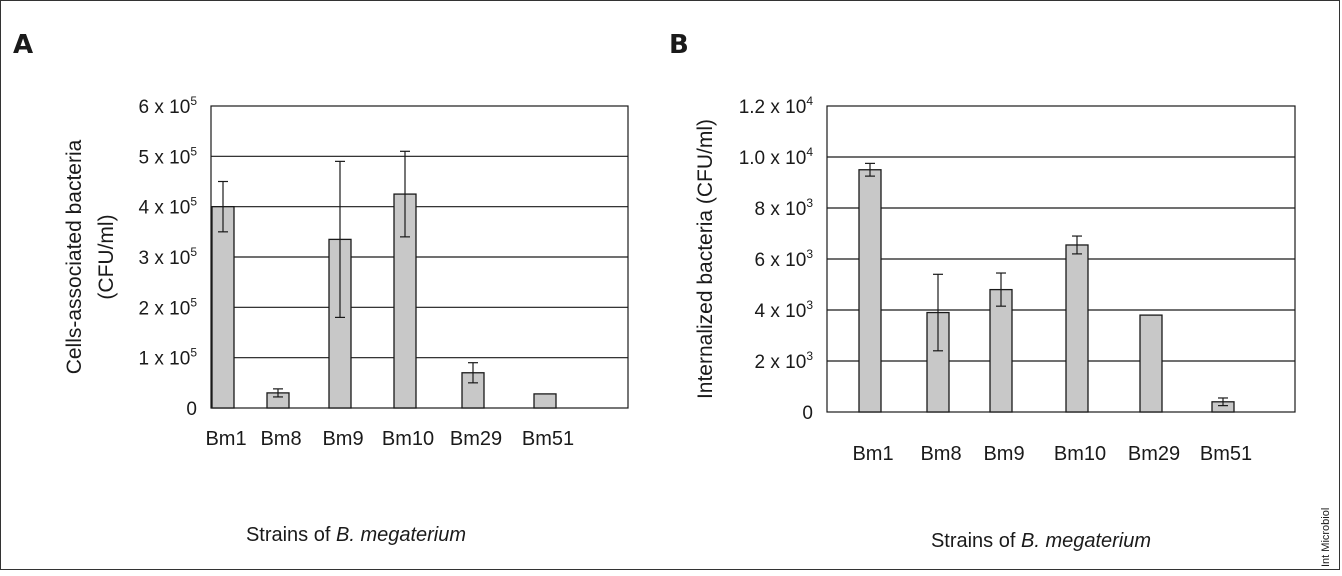  Describe the element at coordinates (74, 256) in the screenshot. I see `y-axis-label: Cells-associated bacteria` at that location.